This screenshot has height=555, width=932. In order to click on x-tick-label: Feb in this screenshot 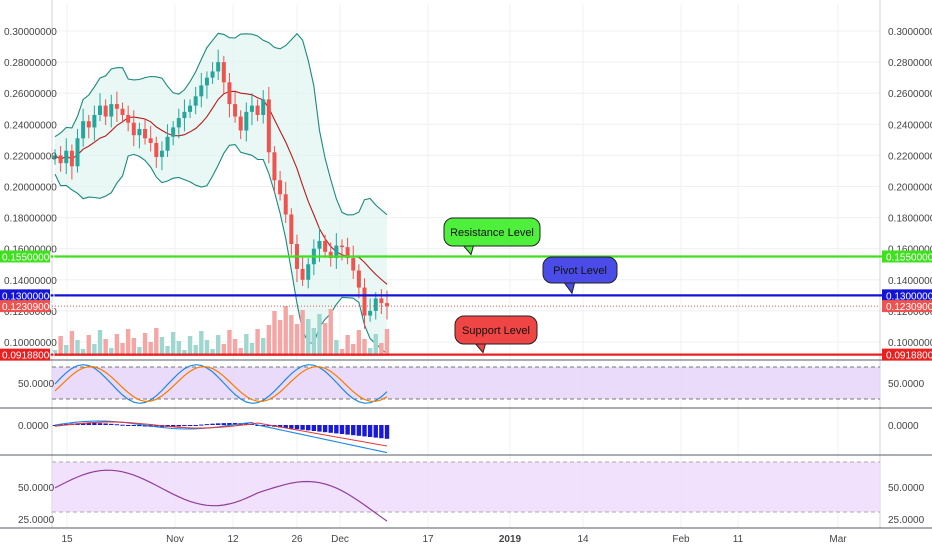, I will do `click(681, 539)`.